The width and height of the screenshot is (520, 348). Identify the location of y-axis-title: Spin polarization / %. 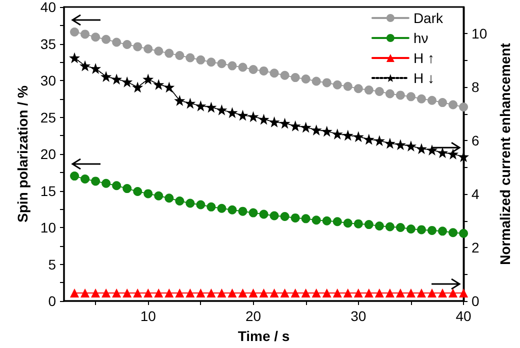
(22, 153).